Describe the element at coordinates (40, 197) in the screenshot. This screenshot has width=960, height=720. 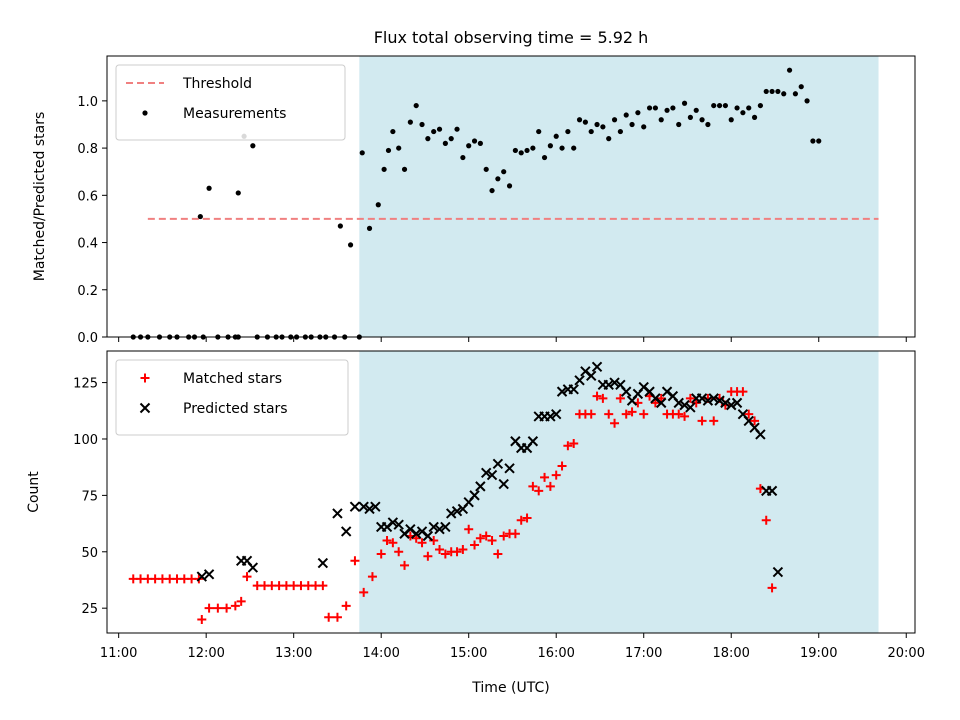
I see `y-axis-label: Matched/Predicted stars` at that location.